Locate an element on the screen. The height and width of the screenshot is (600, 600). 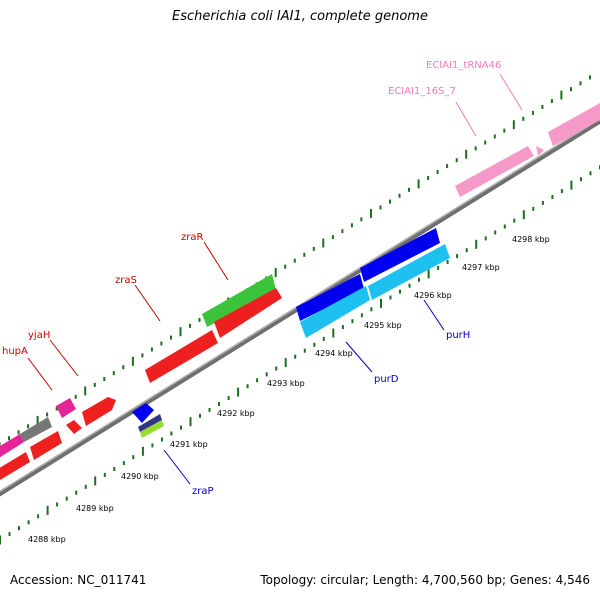
gene-hupA-fwd is located at coordinates (12, 447).